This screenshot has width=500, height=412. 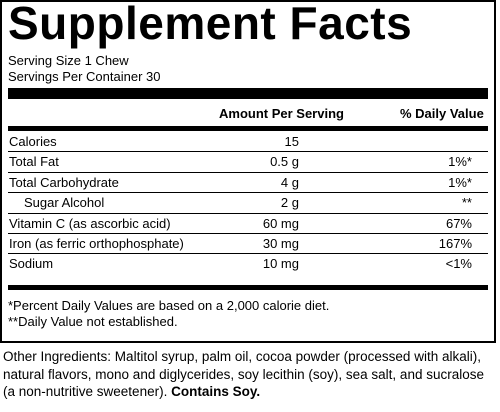 I want to click on nutrient-amount: 15, so click(x=291, y=141).